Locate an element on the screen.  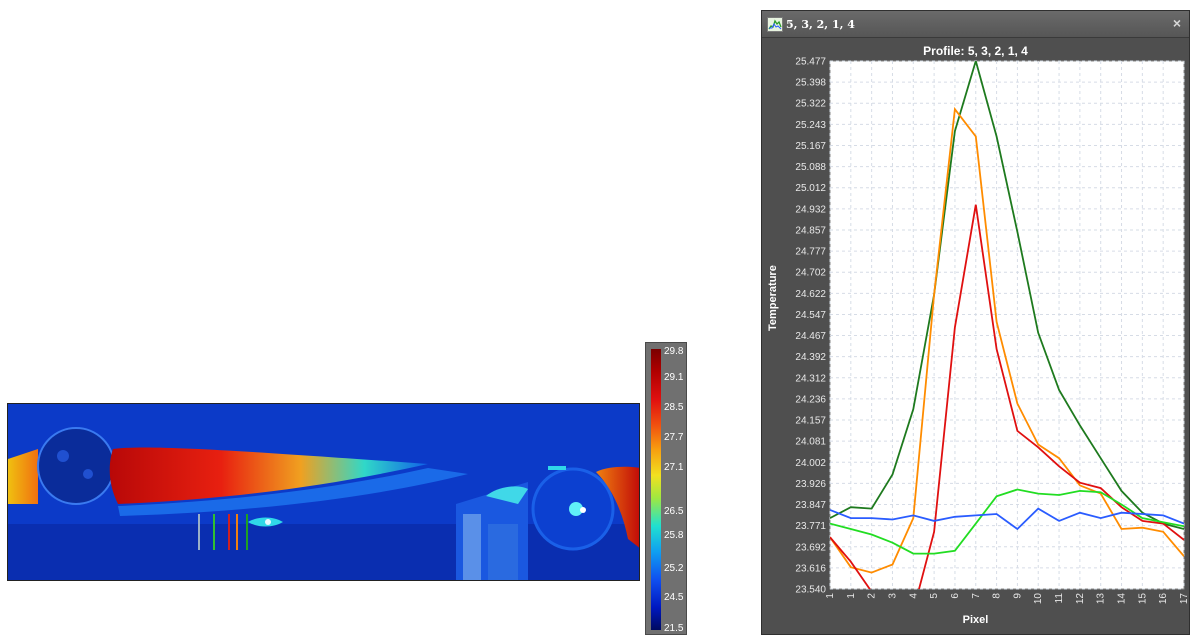
y-tick-label: 23.616 is located at coordinates (810, 568).